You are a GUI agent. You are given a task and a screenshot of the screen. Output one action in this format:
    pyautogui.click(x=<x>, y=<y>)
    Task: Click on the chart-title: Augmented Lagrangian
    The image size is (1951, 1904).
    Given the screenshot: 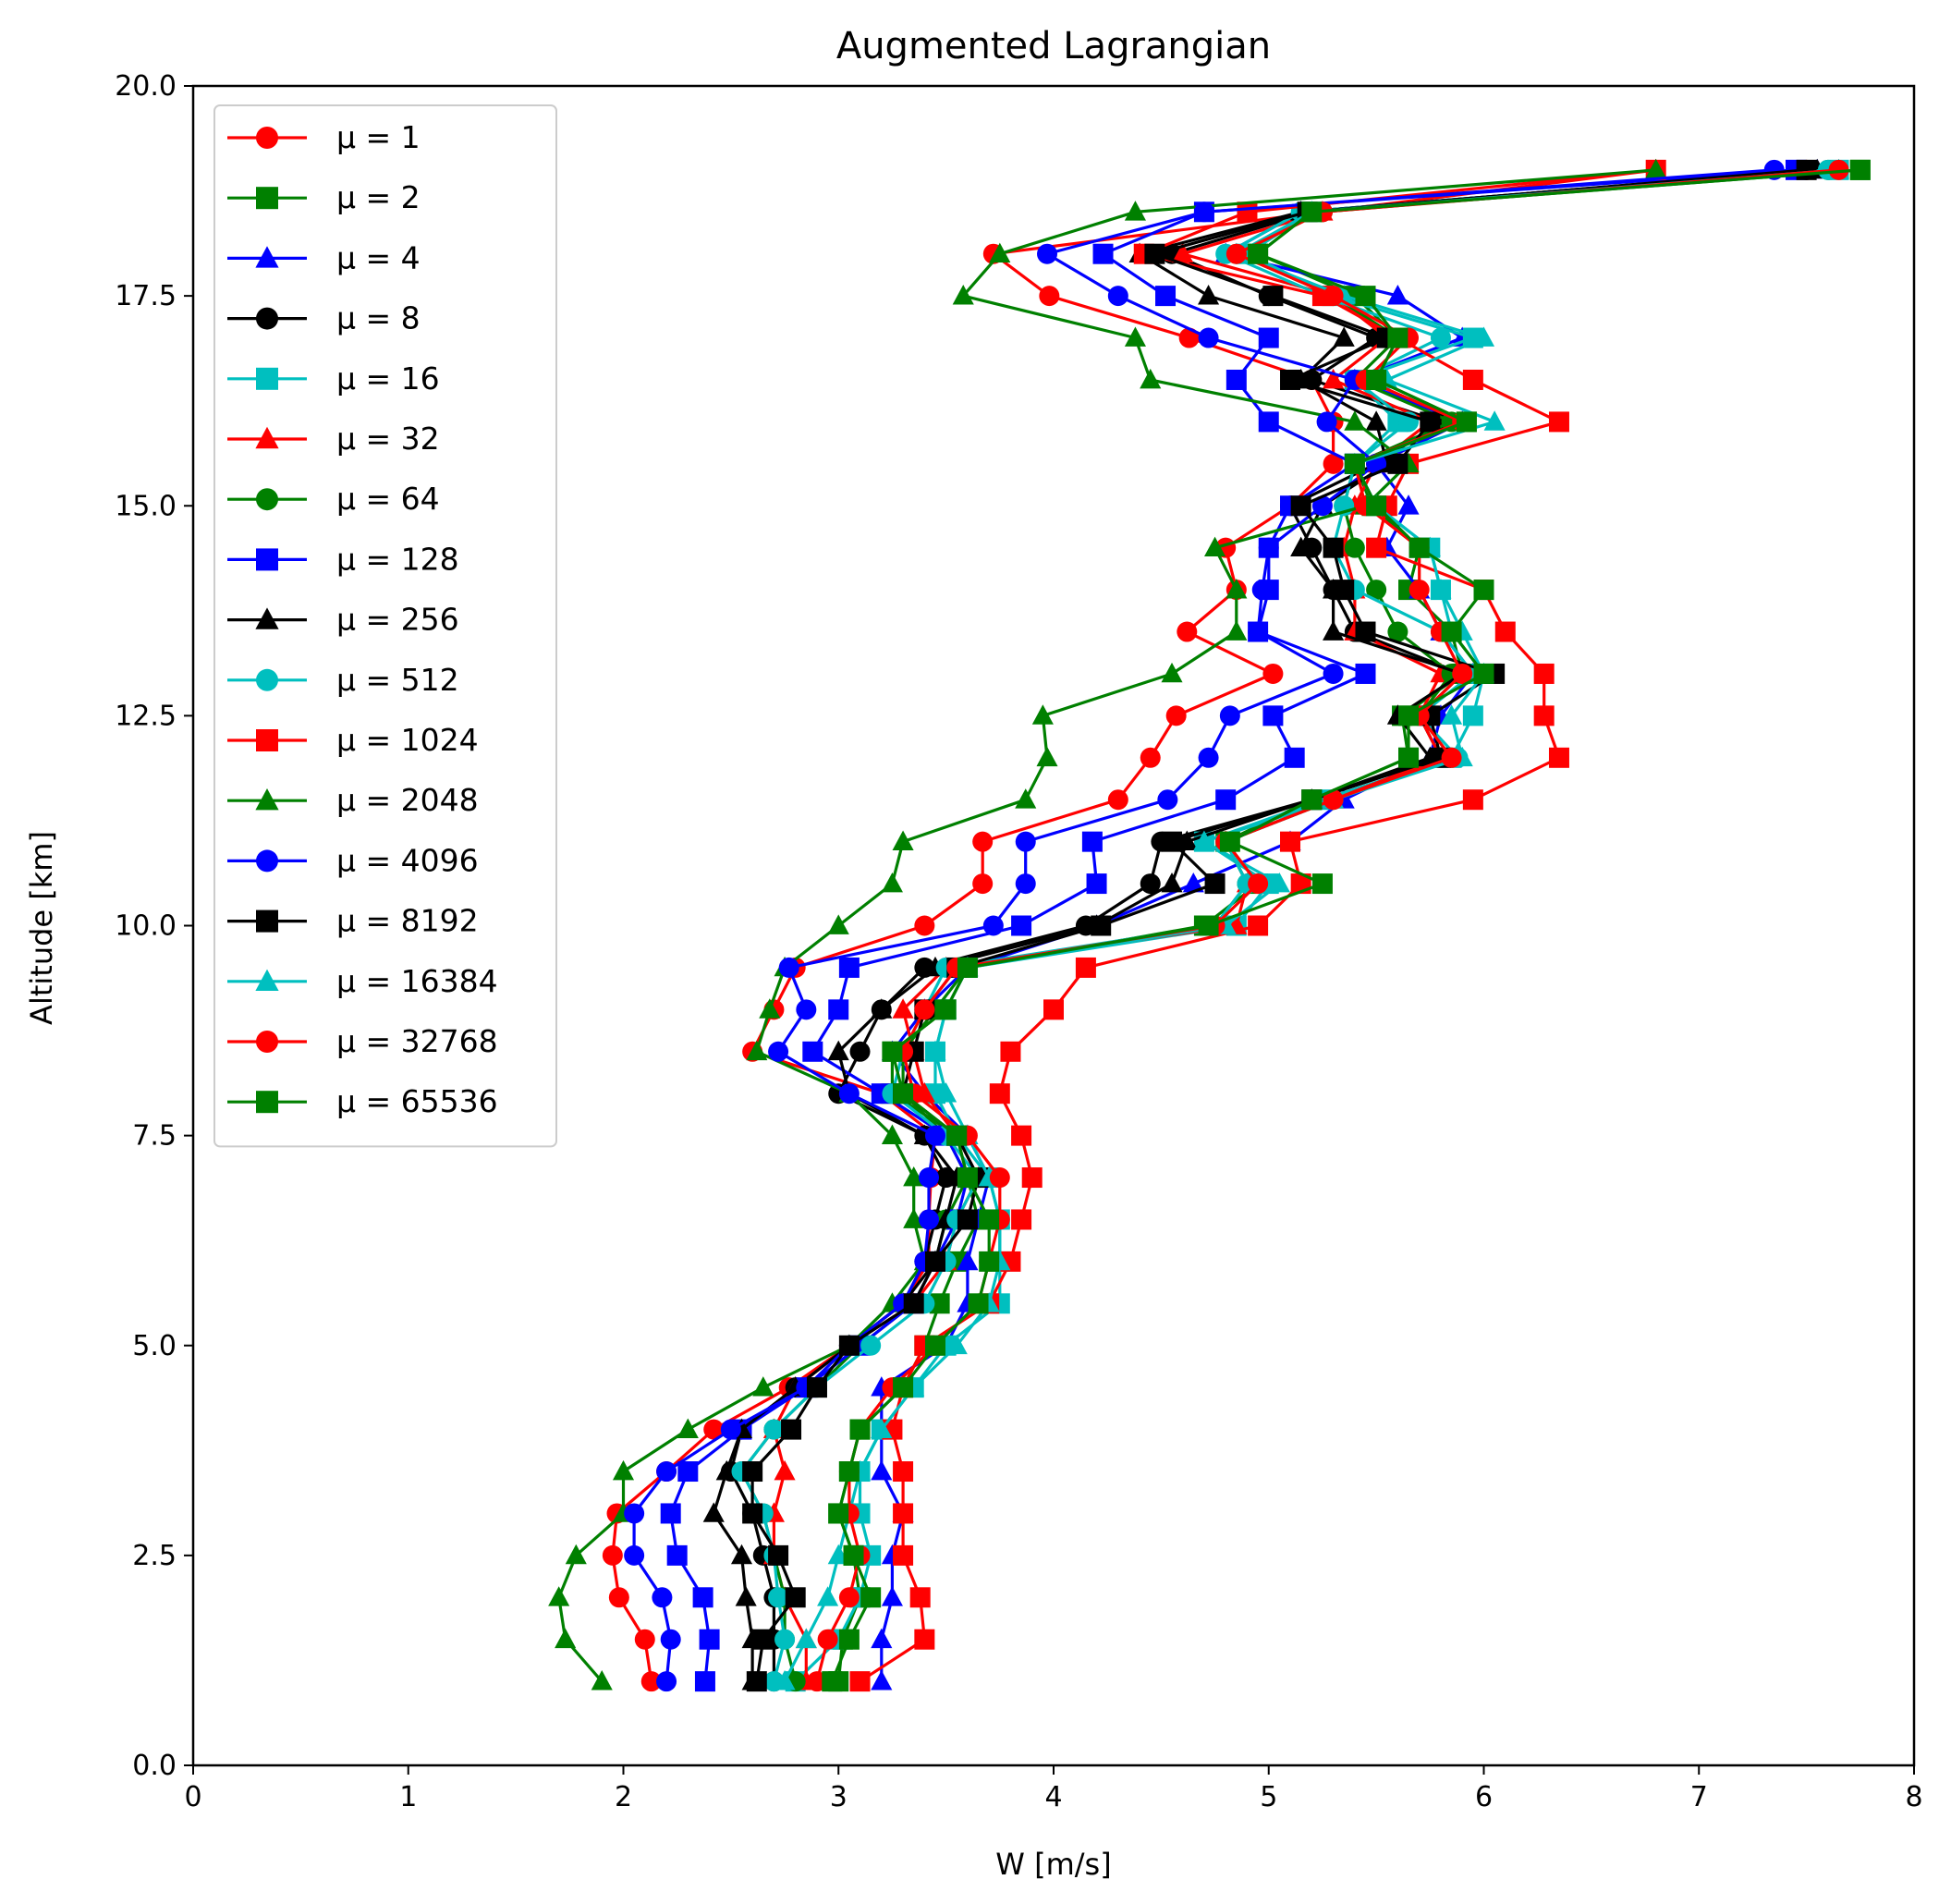 What is the action you would take?
    pyautogui.click(x=1053, y=46)
    